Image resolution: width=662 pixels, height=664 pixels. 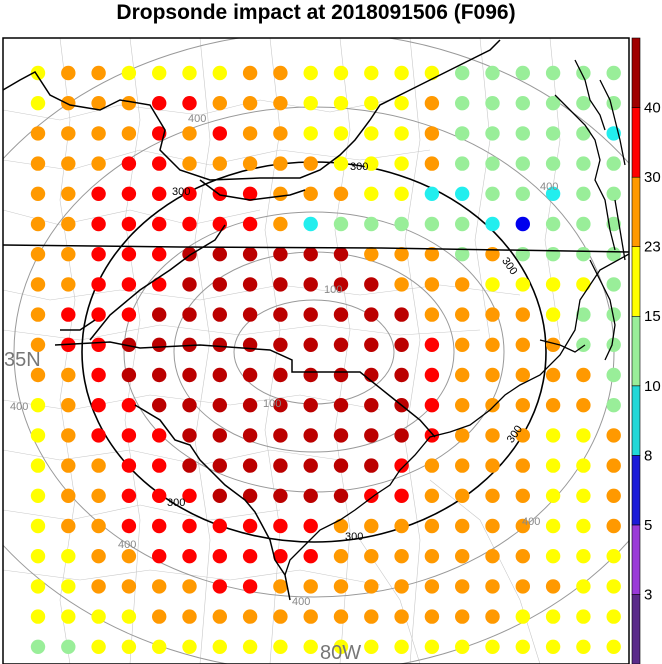 What do you see at coordinates (652, 247) in the screenshot?
I see `colorbar-tick-label: 23` at bounding box center [652, 247].